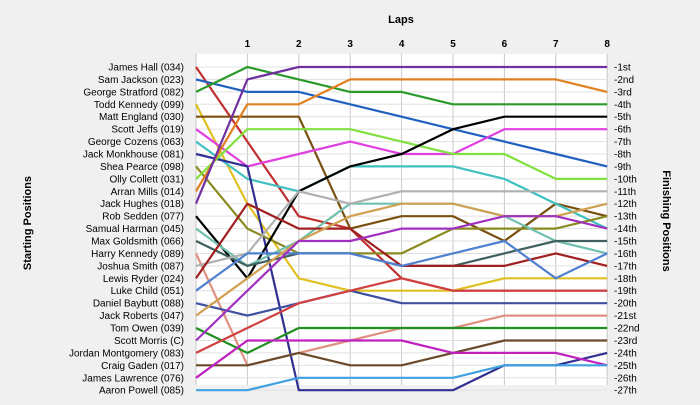 This screenshot has width=700, height=405. Describe the element at coordinates (625, 204) in the screenshot. I see `finishing-position-label: -12th` at that location.